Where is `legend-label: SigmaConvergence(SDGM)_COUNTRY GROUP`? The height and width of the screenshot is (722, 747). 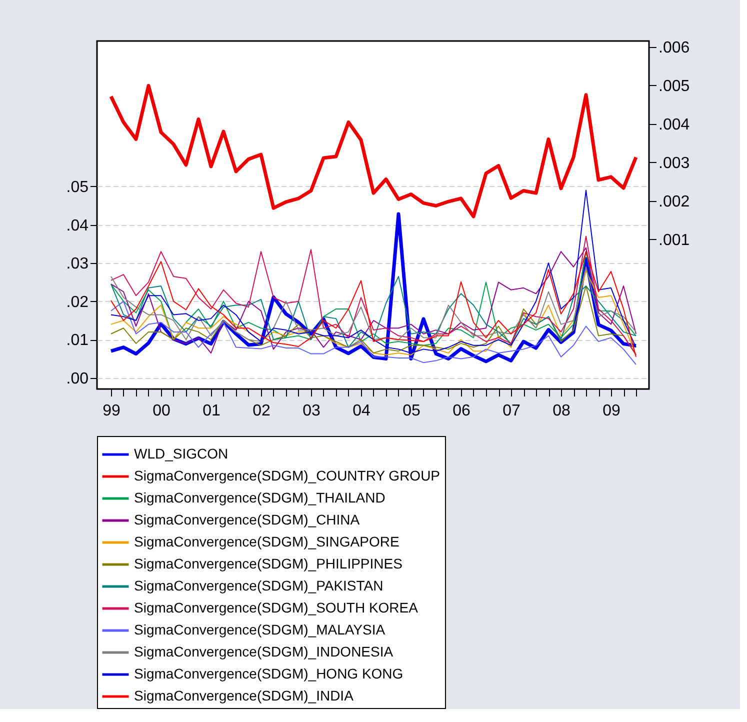 legend-label: SigmaConvergence(SDGM)_COUNTRY GROUP is located at coordinates (287, 476).